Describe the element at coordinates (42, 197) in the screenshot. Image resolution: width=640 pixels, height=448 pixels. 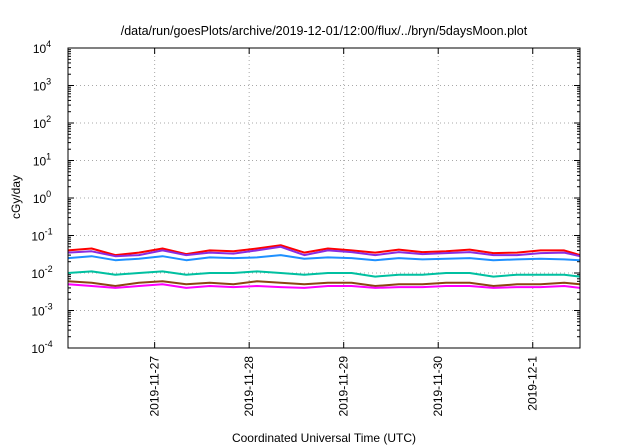
I see `y-tick-label: 10⁰` at that location.